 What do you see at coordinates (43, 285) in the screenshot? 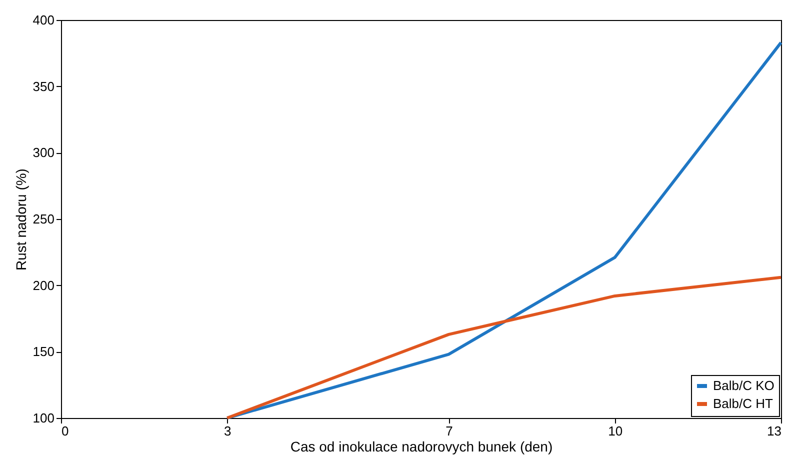
I see `y-tick-label: 200` at bounding box center [43, 285].